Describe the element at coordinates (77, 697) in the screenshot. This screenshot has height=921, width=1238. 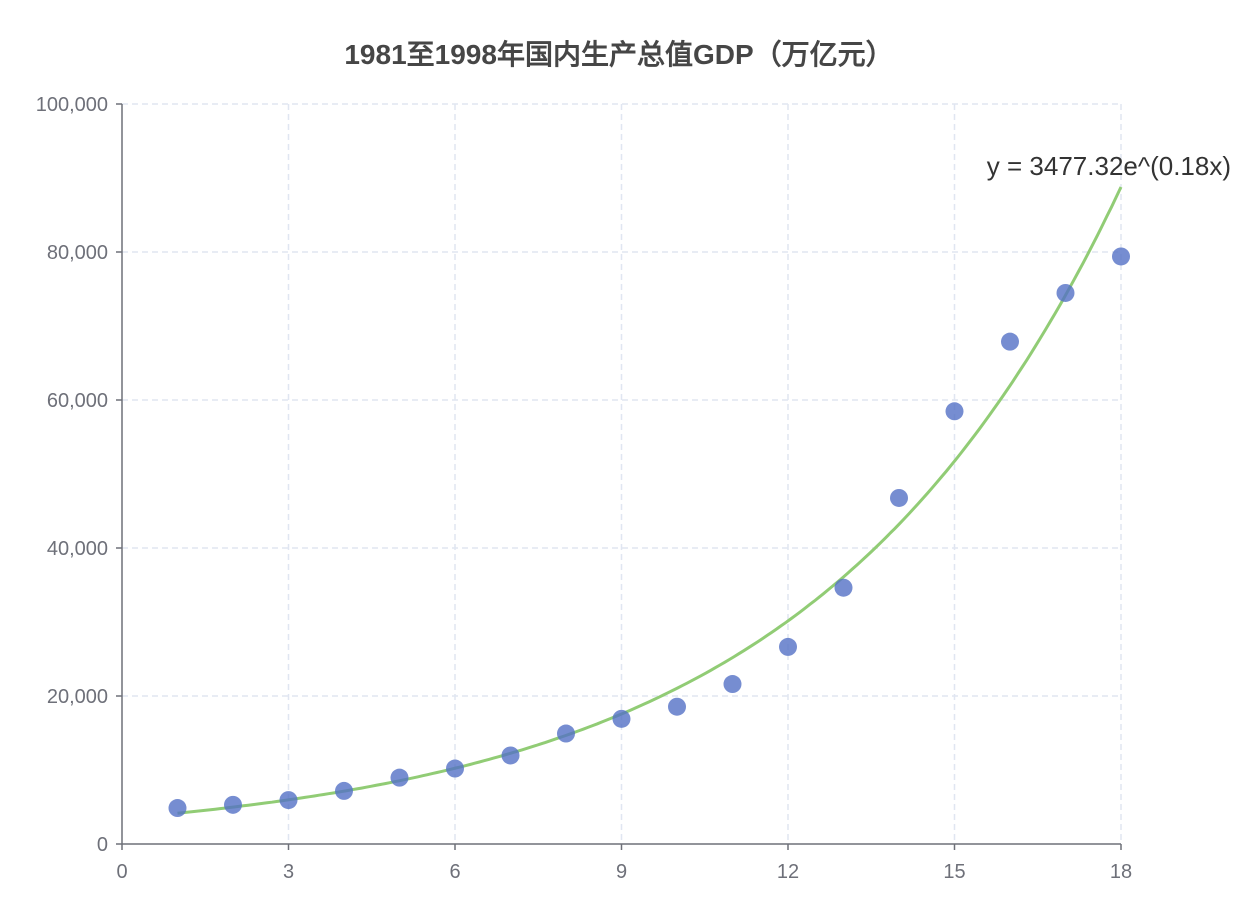
I see `y-tick-label: 20,000` at that location.